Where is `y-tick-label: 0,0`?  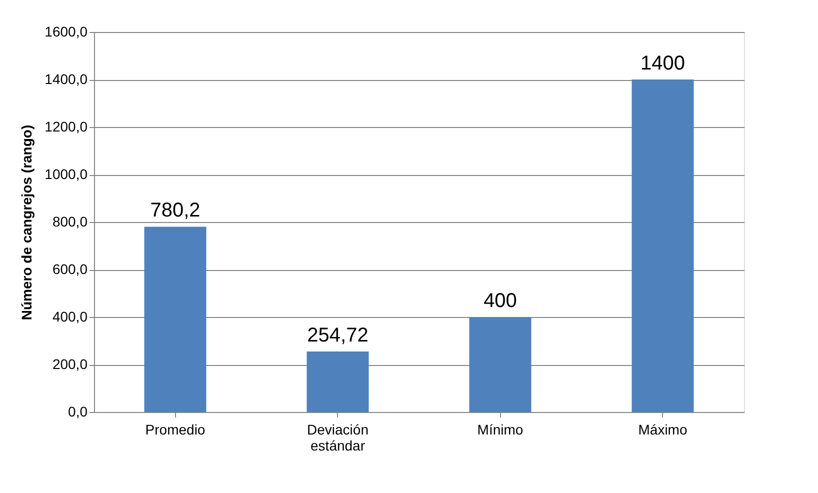
y-tick-label: 0,0 is located at coordinates (78, 412).